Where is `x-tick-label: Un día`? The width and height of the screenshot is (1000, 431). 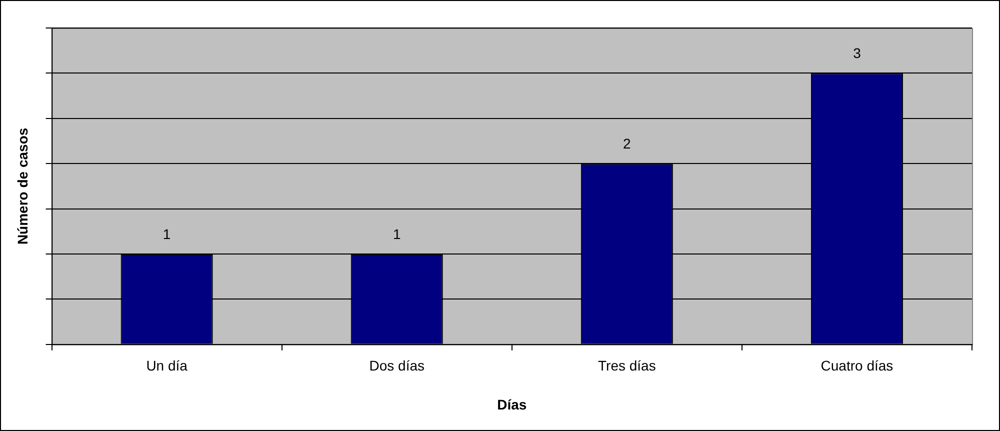 x-tick-label: Un día is located at coordinates (167, 366).